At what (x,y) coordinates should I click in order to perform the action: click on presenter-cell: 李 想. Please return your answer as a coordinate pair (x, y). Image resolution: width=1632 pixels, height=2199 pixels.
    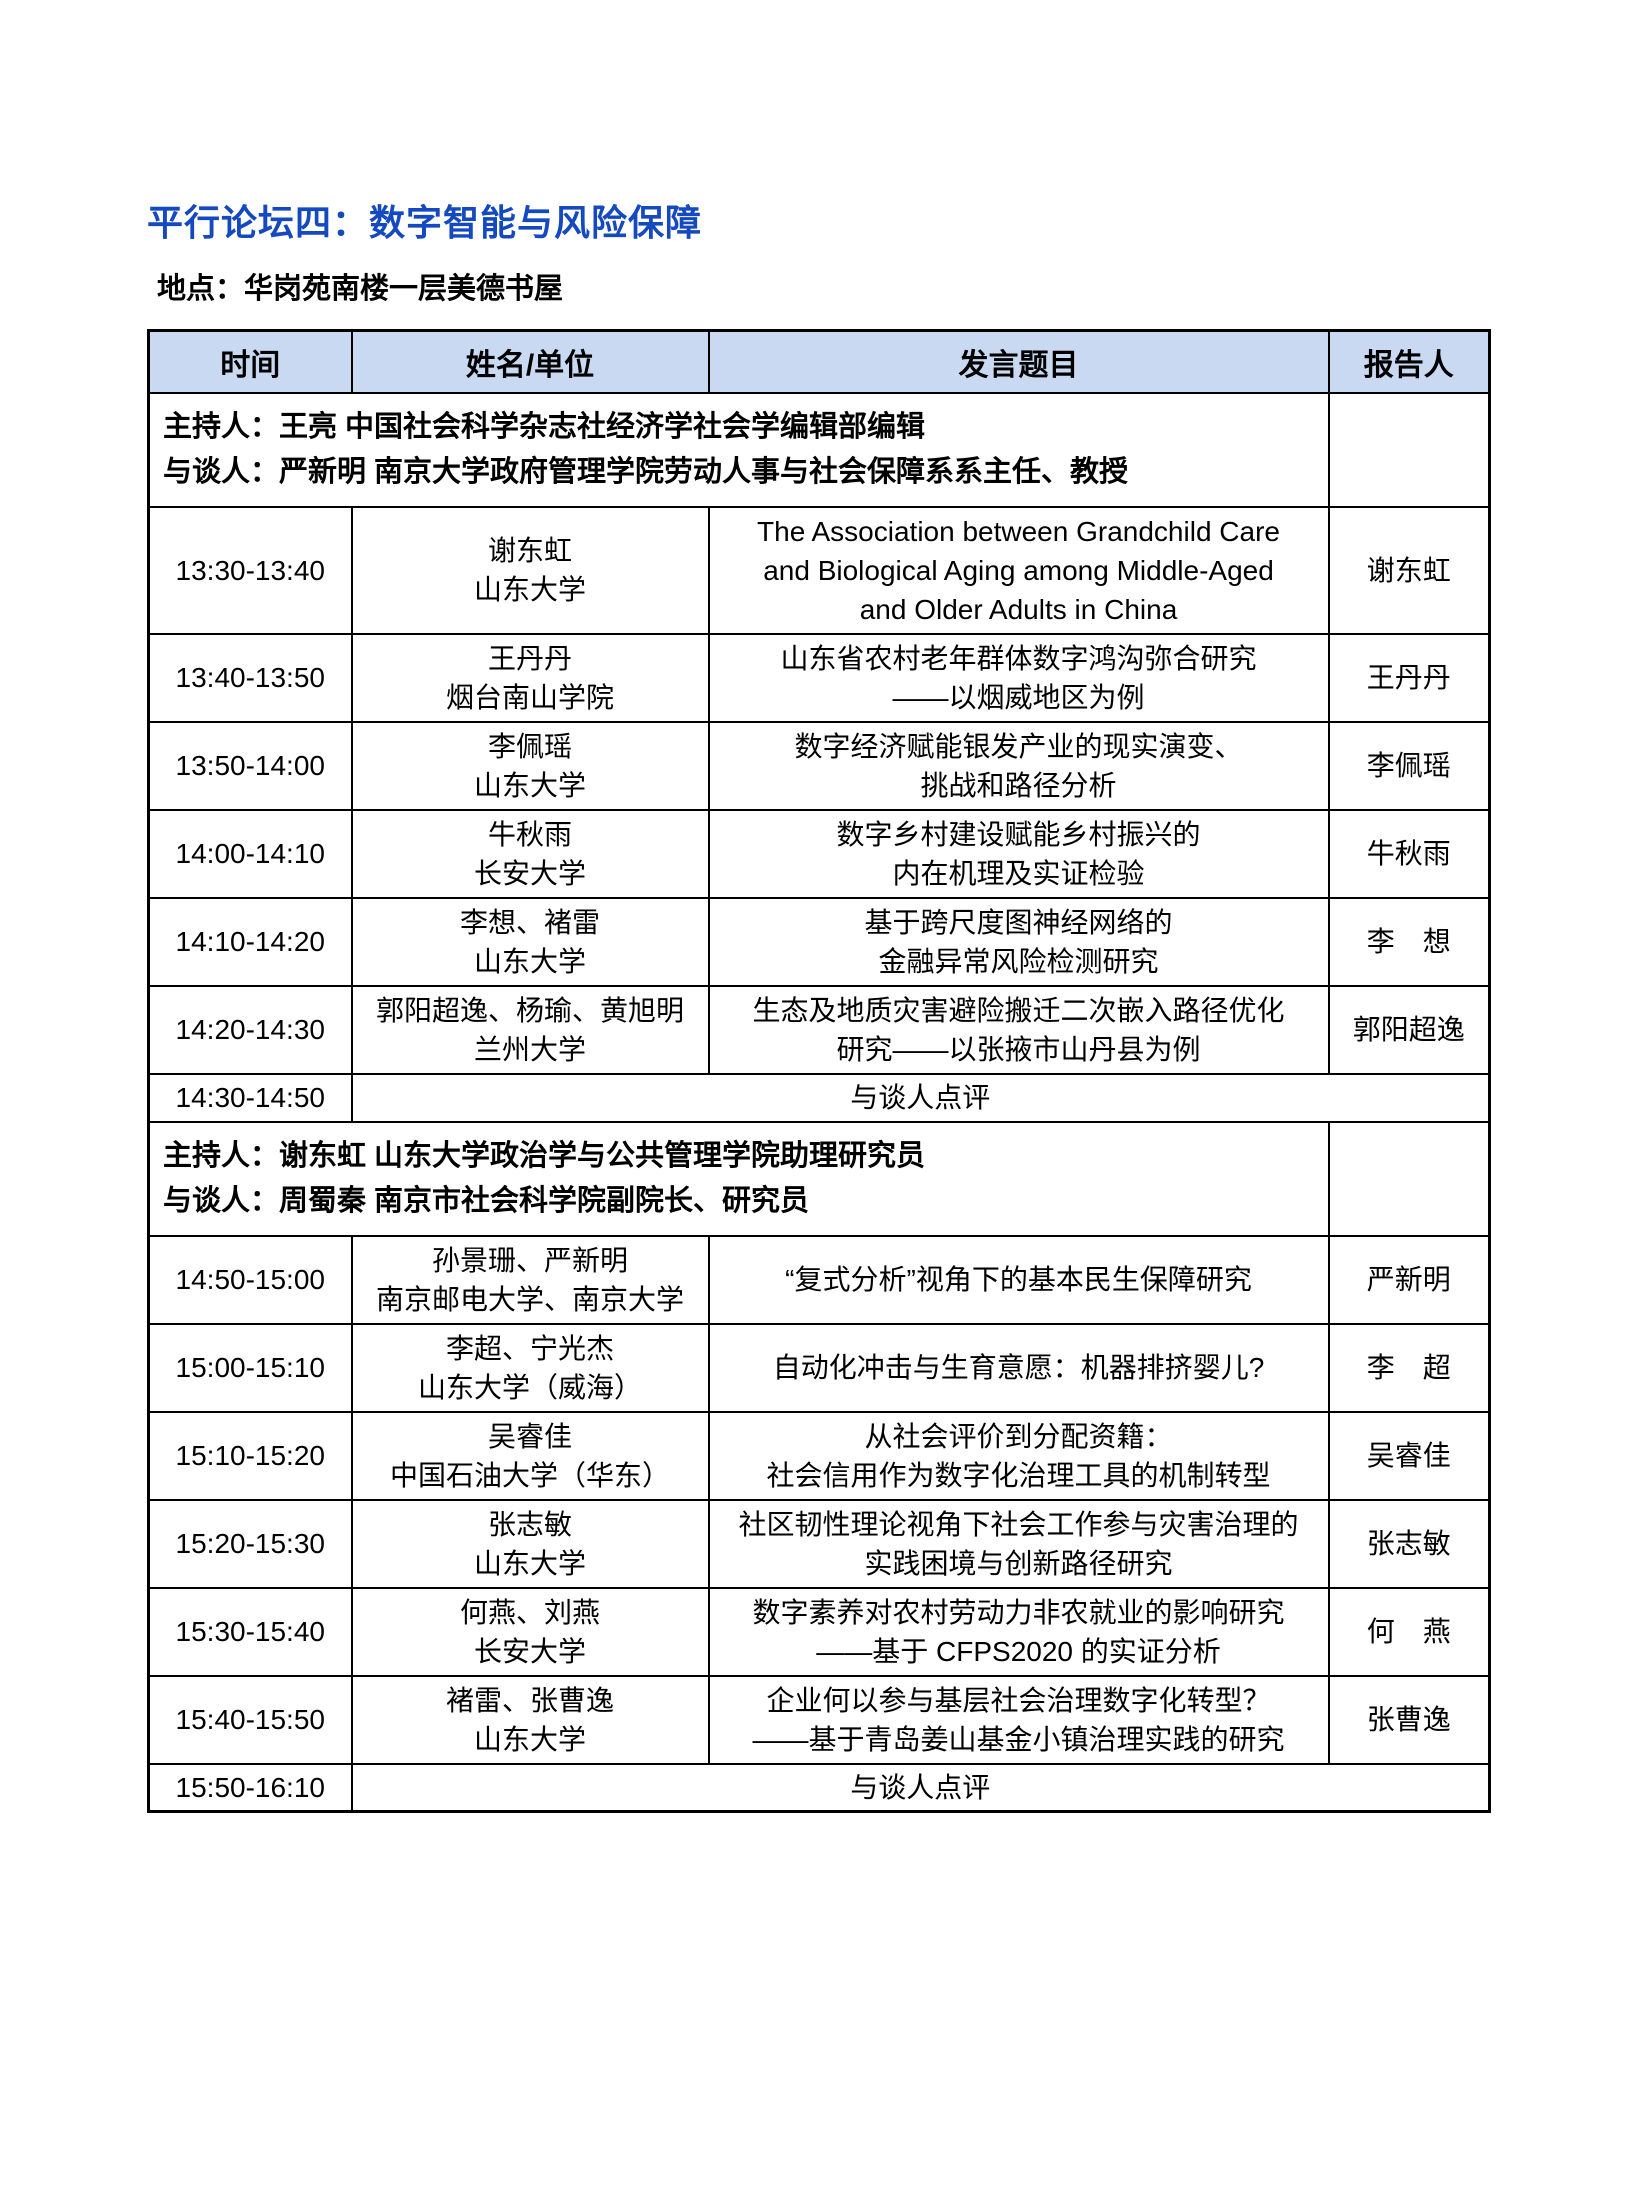
    Looking at the image, I should click on (1409, 941).